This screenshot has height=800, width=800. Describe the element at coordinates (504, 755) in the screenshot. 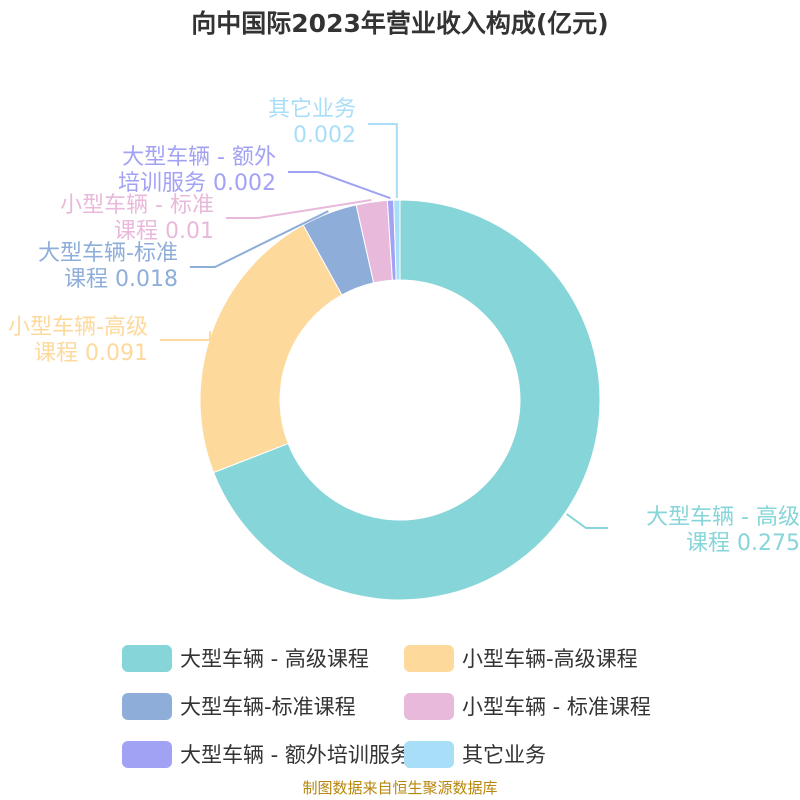

I see `legend-label-5: 其它业务` at that location.